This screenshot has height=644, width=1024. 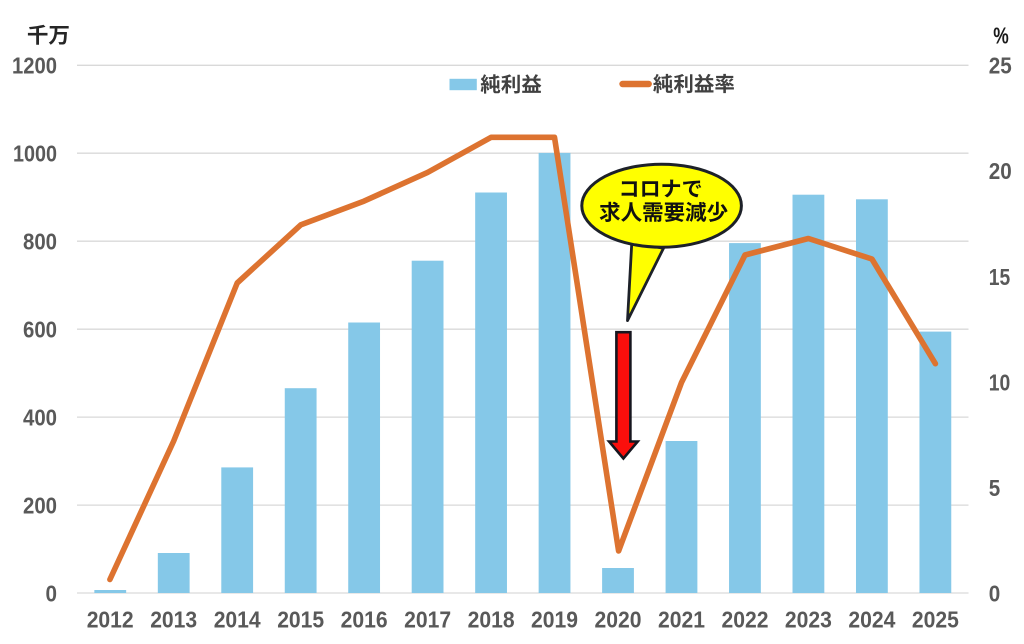 What do you see at coordinates (173, 620) in the screenshot?
I see `svg-text: 2013` at bounding box center [173, 620].